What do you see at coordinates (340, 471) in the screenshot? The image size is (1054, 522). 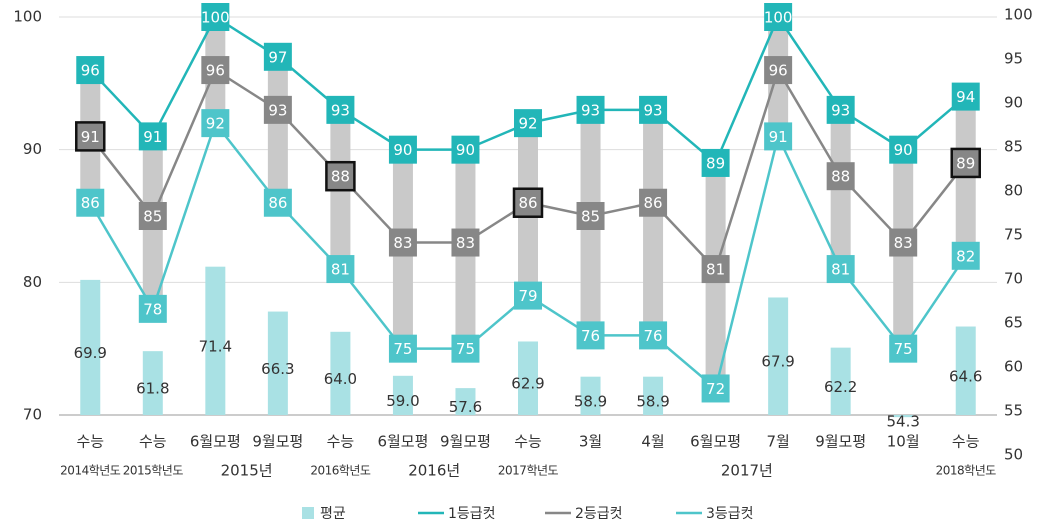 I see `group-label: 2016학년도` at bounding box center [340, 471].